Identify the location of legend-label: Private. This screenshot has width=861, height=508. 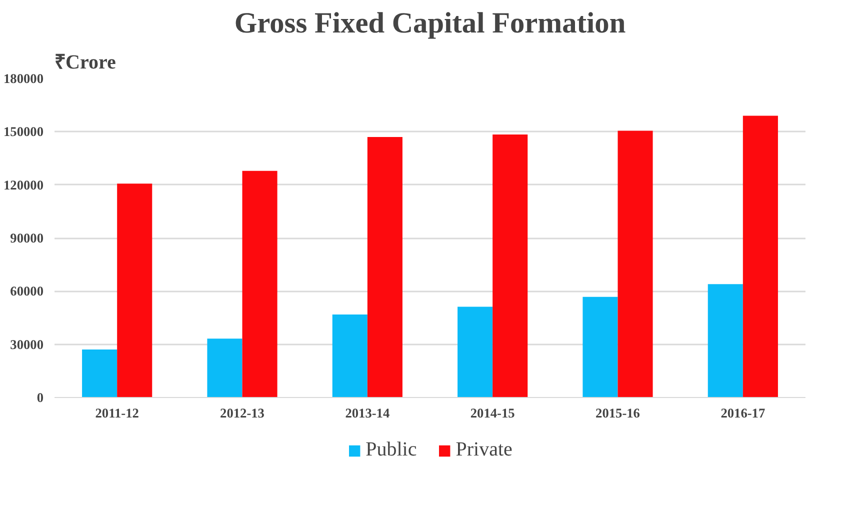
(484, 450).